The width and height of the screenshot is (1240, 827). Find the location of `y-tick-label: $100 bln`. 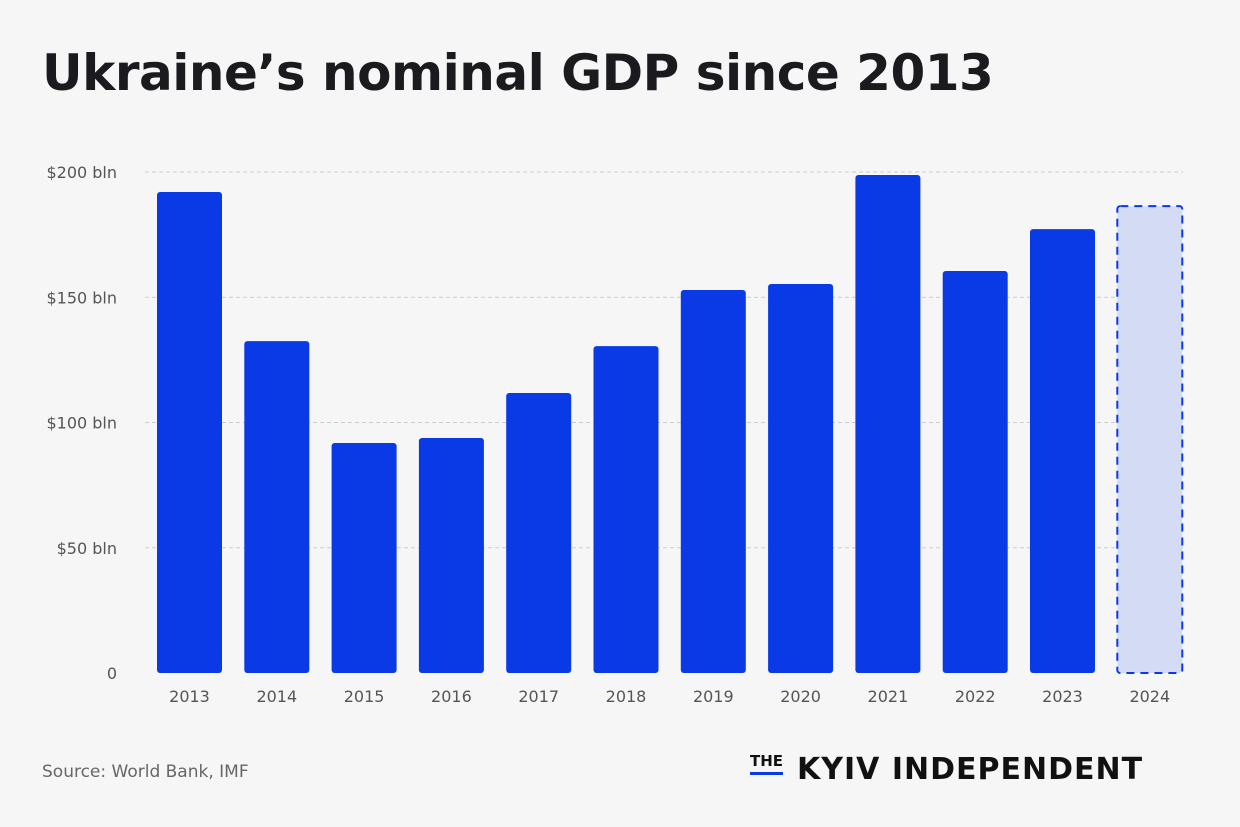

y-tick-label: $100 bln is located at coordinates (81, 423).